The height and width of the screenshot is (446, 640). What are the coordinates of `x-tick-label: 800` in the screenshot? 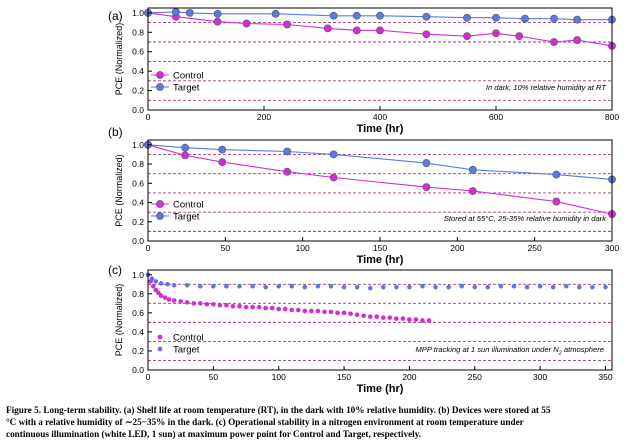 It's located at (612, 117).